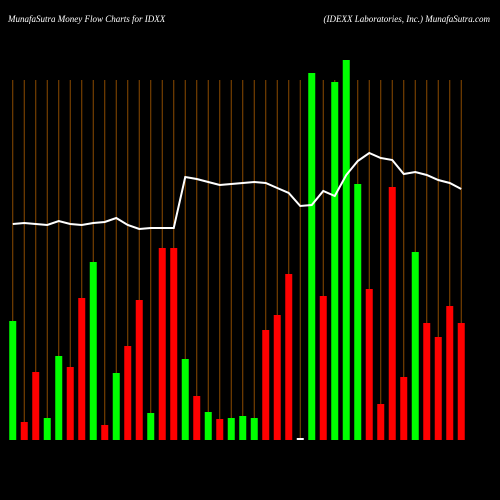  Describe the element at coordinates (237, 191) in the screenshot. I see `flow-line` at that location.